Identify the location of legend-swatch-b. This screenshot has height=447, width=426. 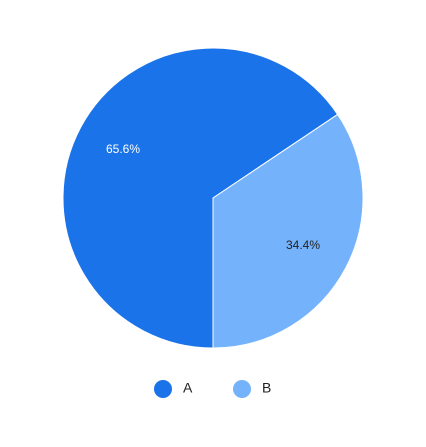
(242, 389).